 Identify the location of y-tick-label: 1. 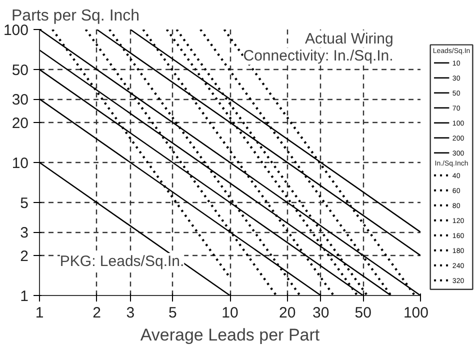
(24, 296).